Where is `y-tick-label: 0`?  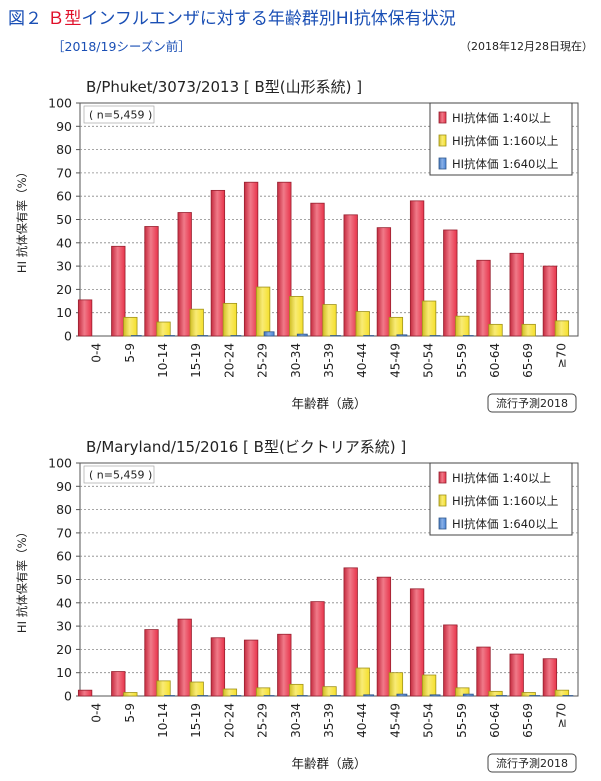
y-tick-label: 0 is located at coordinates (68, 696).